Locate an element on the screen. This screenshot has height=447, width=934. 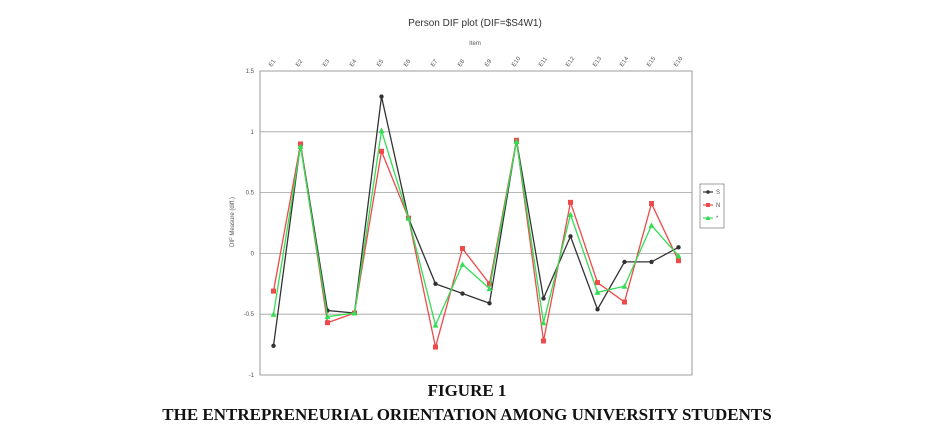
x-tick-label: E16 is located at coordinates (678, 61).